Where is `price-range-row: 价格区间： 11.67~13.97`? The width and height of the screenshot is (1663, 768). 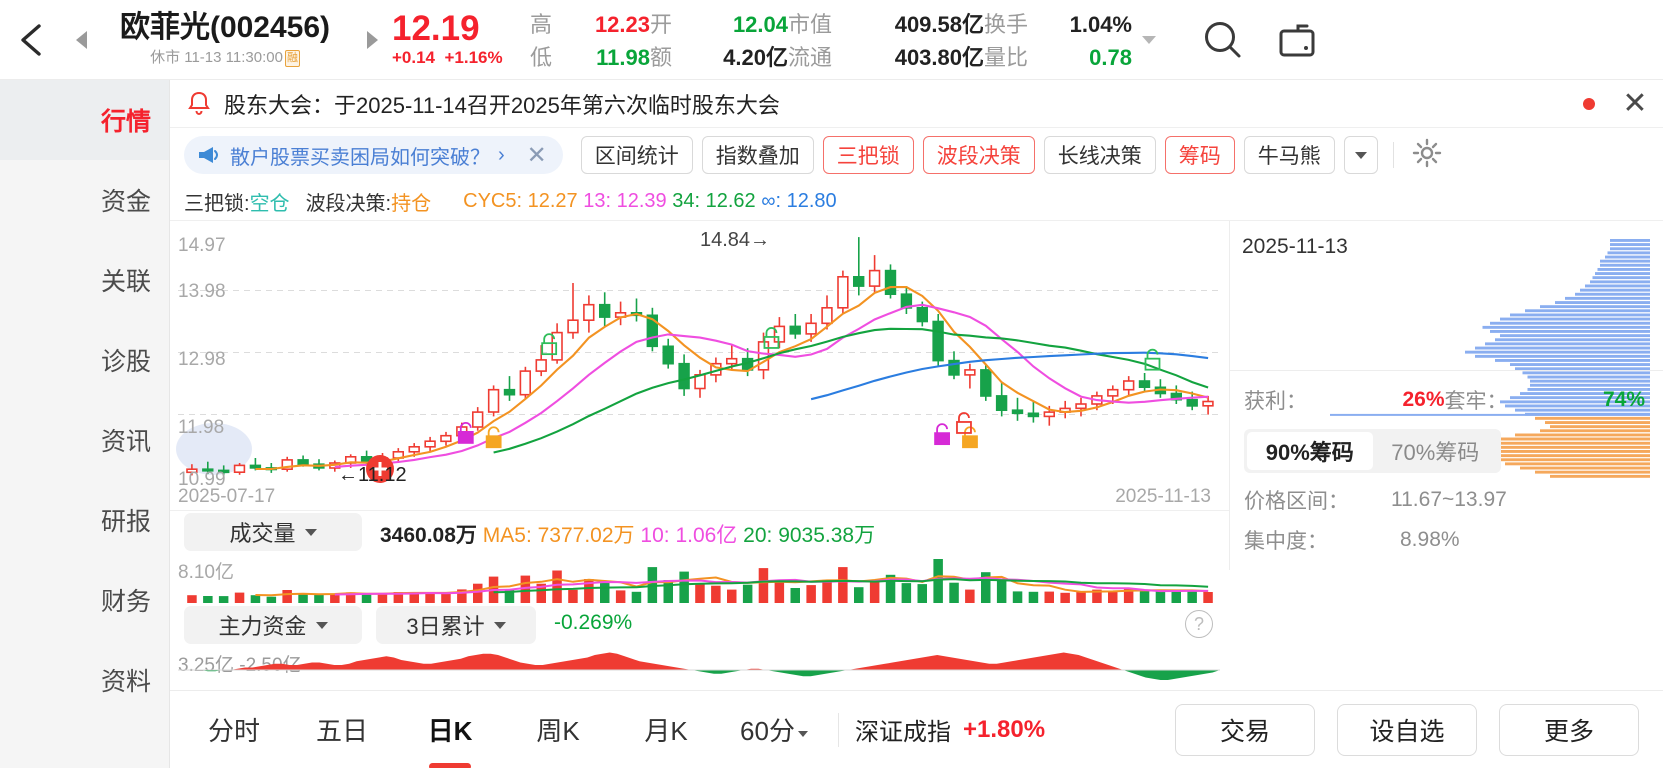 price-range-row: 价格区间： 11.67~13.97 is located at coordinates (1446, 494).